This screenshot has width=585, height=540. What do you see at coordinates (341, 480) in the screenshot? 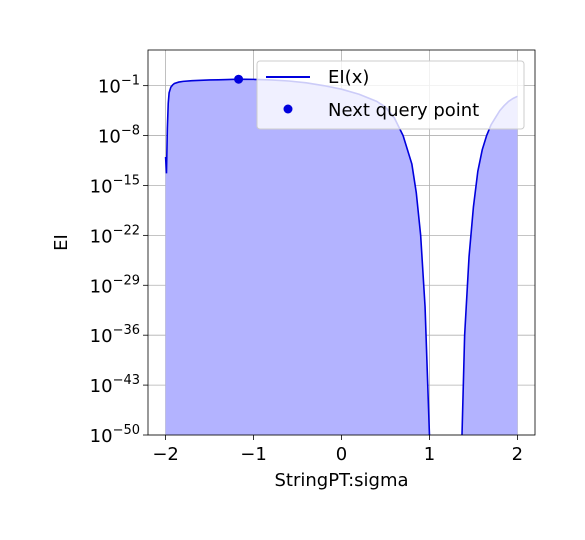
I see `x-axis-label: StringPT:sigma` at bounding box center [341, 480].